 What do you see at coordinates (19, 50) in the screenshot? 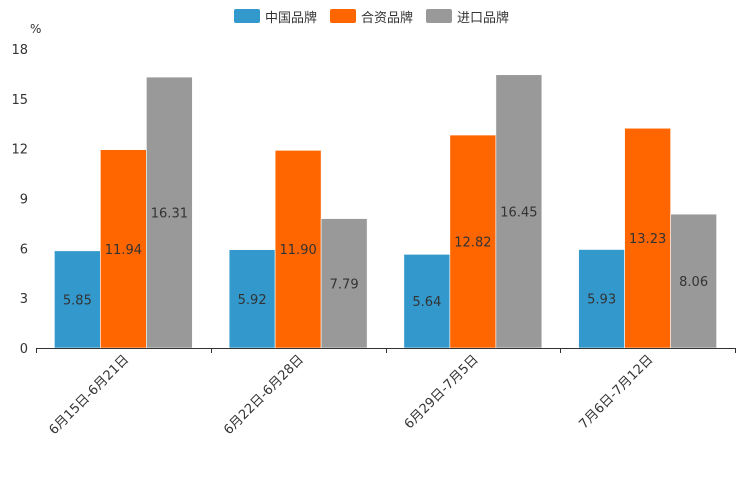
I see `y-tick-label: 18` at bounding box center [19, 50].